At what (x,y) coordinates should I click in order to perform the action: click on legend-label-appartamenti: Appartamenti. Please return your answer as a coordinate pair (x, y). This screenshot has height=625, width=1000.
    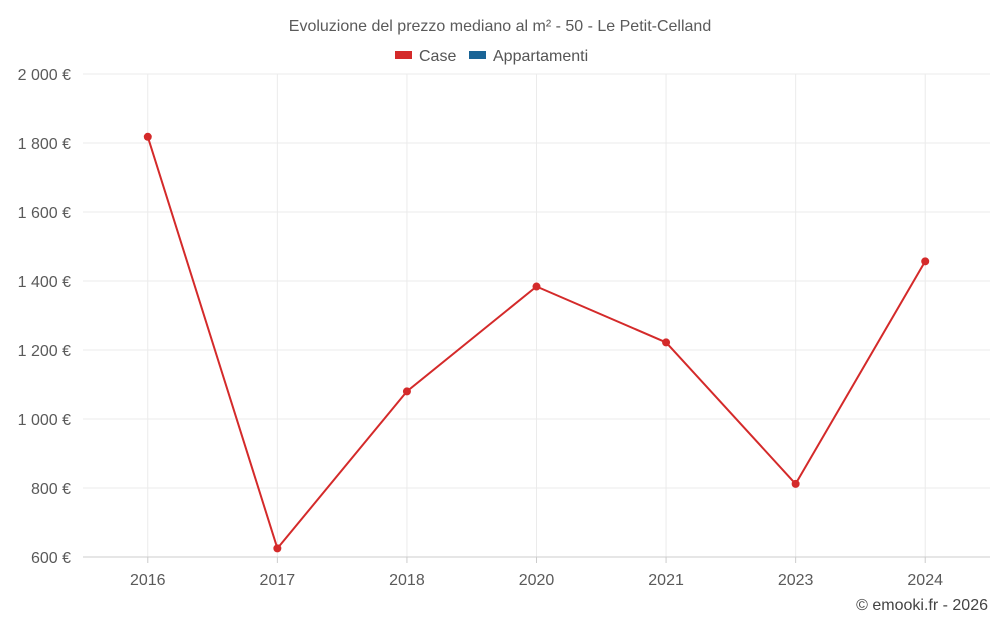
    Looking at the image, I should click on (540, 56).